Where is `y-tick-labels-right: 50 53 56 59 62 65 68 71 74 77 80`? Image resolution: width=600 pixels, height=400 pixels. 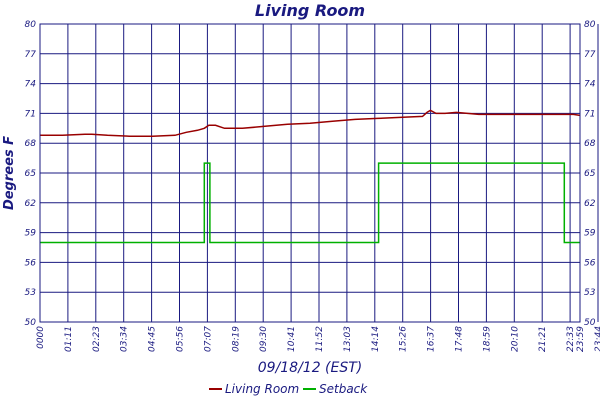
y-tick-labels-right: 50 53 56 59 62 65 68 71 74 77 80 is located at coordinates (590, 174).